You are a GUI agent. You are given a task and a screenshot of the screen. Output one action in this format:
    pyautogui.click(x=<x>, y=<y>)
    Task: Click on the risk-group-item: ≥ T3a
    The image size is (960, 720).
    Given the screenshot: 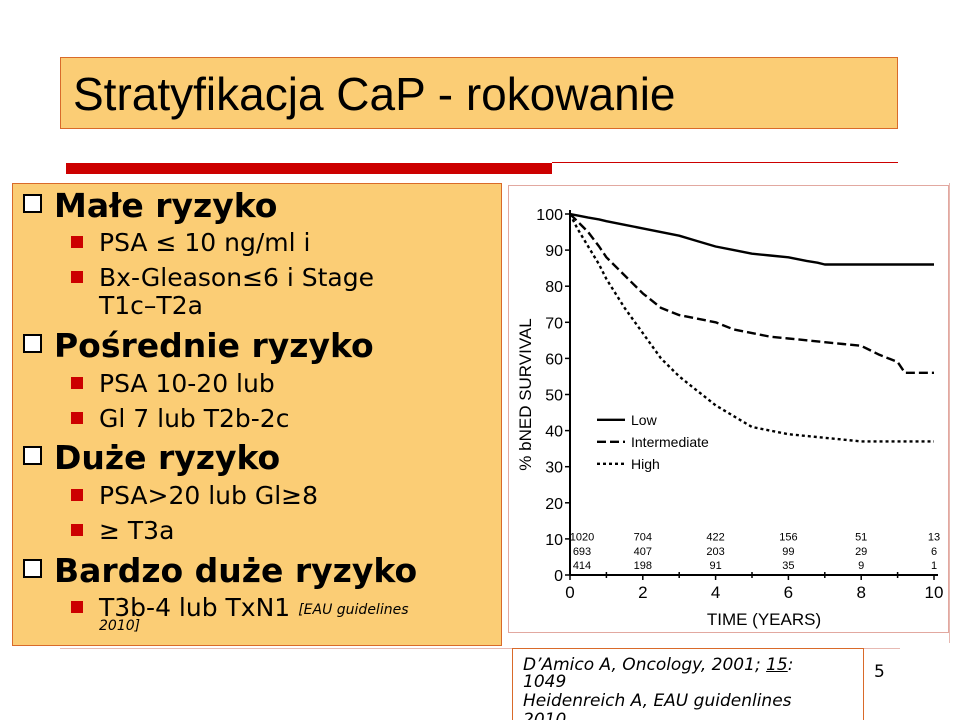 What is the action you would take?
    pyautogui.click(x=122, y=531)
    